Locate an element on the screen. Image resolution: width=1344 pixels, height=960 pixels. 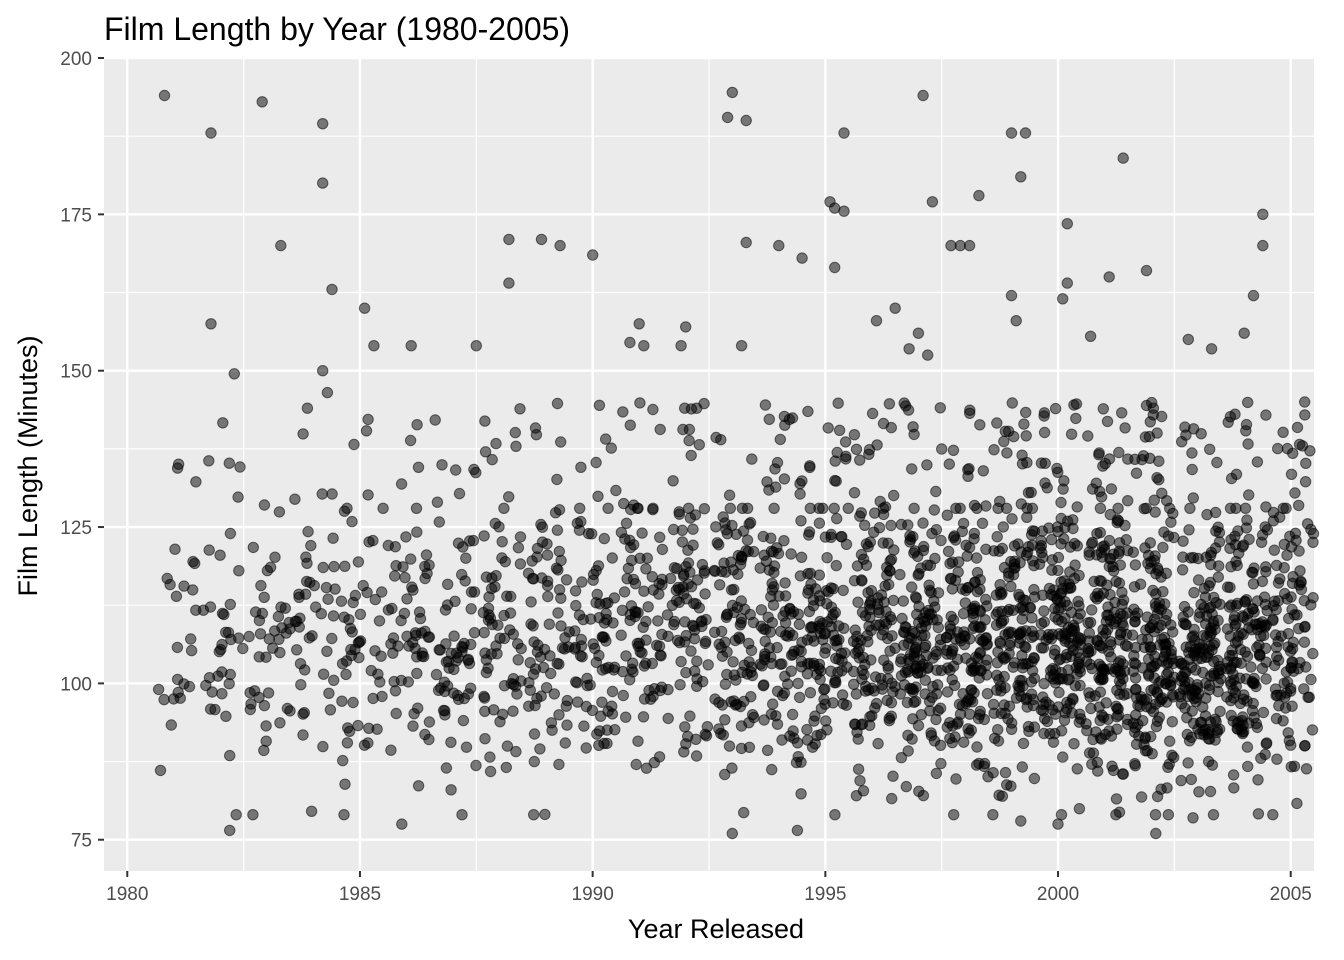
y-axis-title: Film Length (Minutes) is located at coordinates (28, 465).